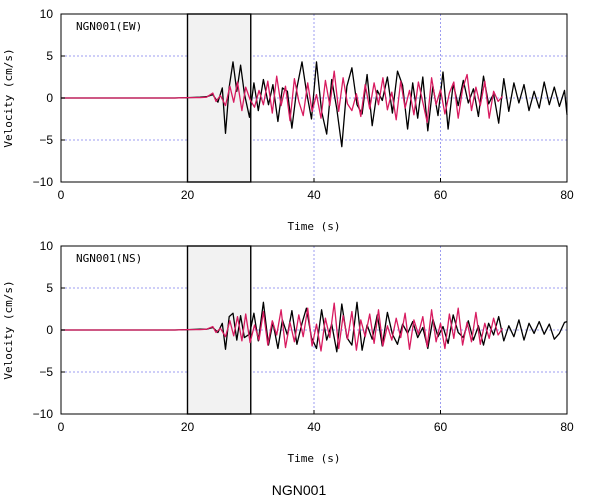 The height and width of the screenshot is (502, 599). Describe the element at coordinates (299, 490) in the screenshot. I see `figure-caption: NGN001` at that location.